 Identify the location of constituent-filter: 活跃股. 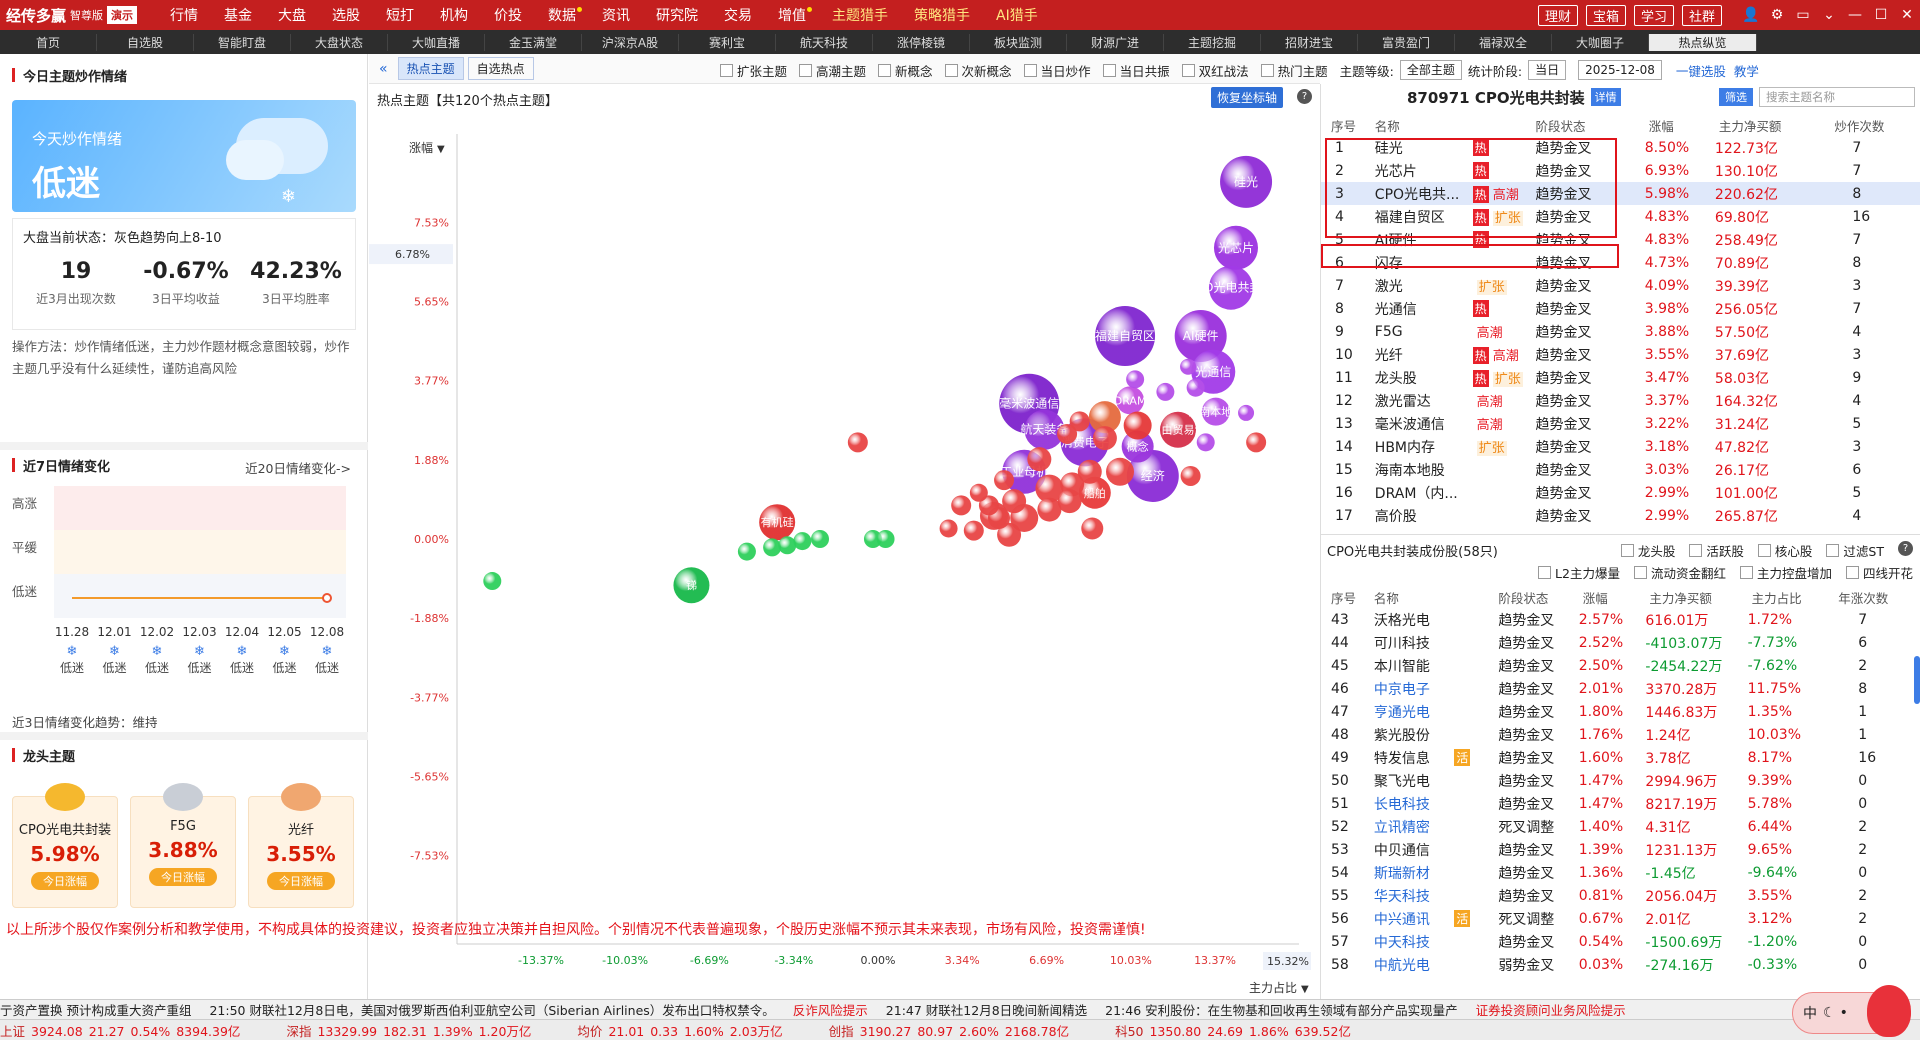
(1716, 550).